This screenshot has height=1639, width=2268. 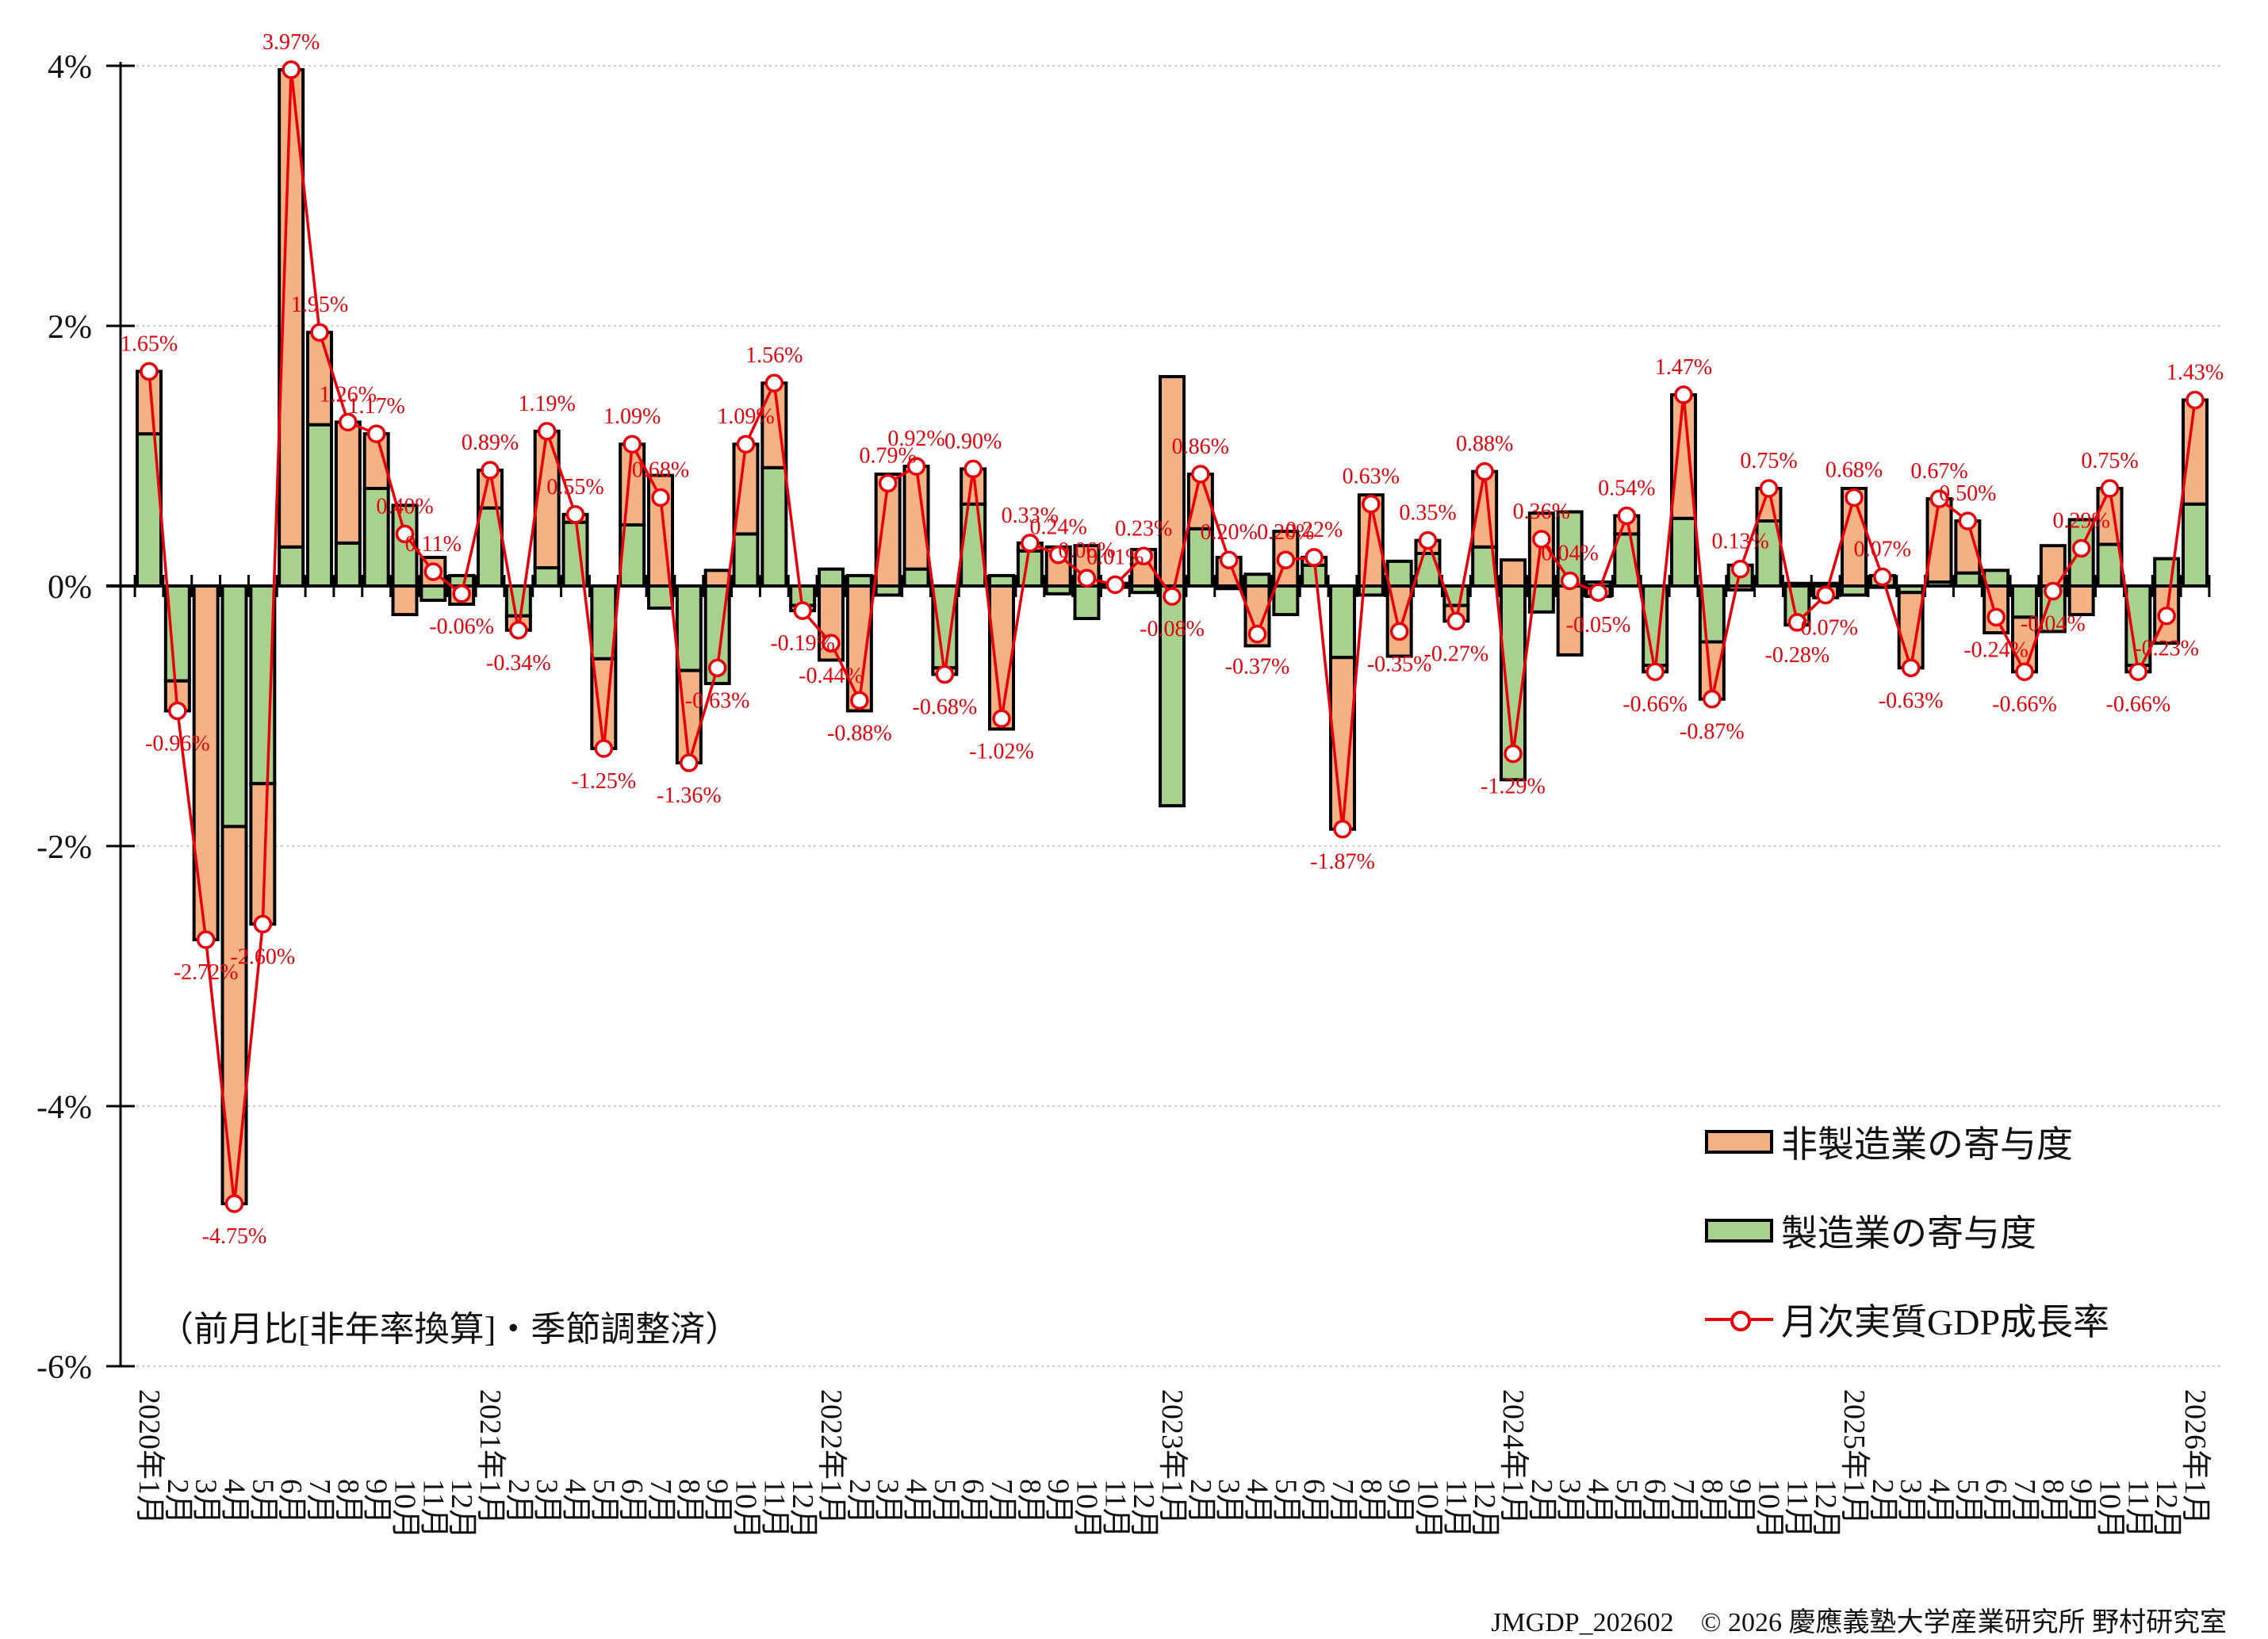 I want to click on data-label: 0.55%, so click(x=574, y=487).